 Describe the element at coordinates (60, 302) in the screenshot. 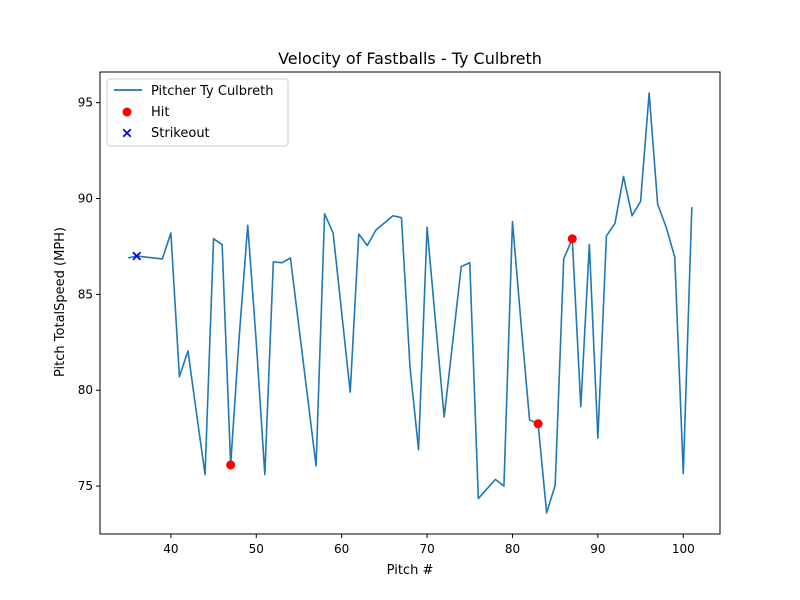

I see `y-axis-label: Pitch TotalSpeed (MPH)` at that location.